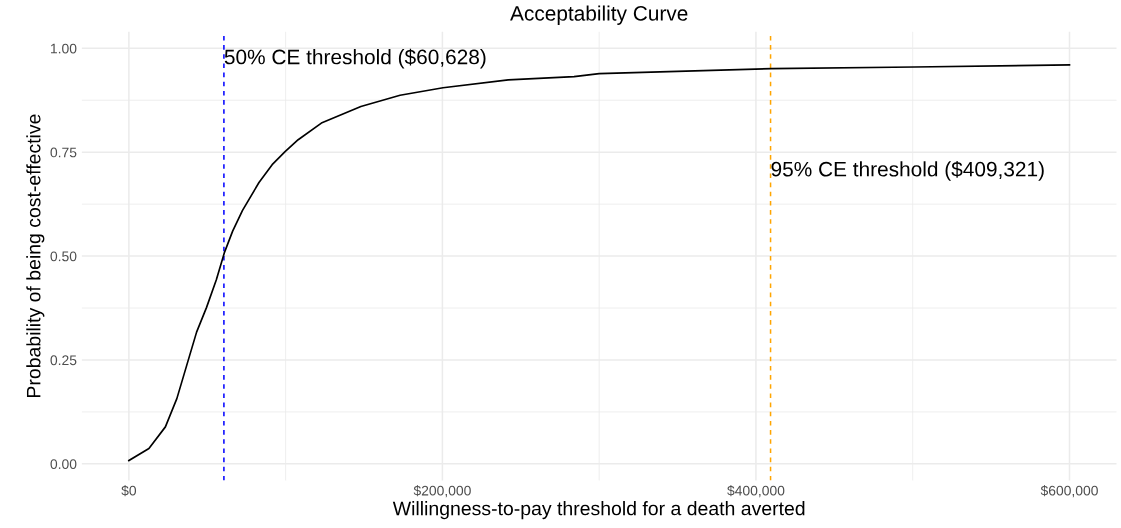 This screenshot has width=1121, height=528. Describe the element at coordinates (1069, 491) in the screenshot. I see `x-tick-label: $600,000` at that location.